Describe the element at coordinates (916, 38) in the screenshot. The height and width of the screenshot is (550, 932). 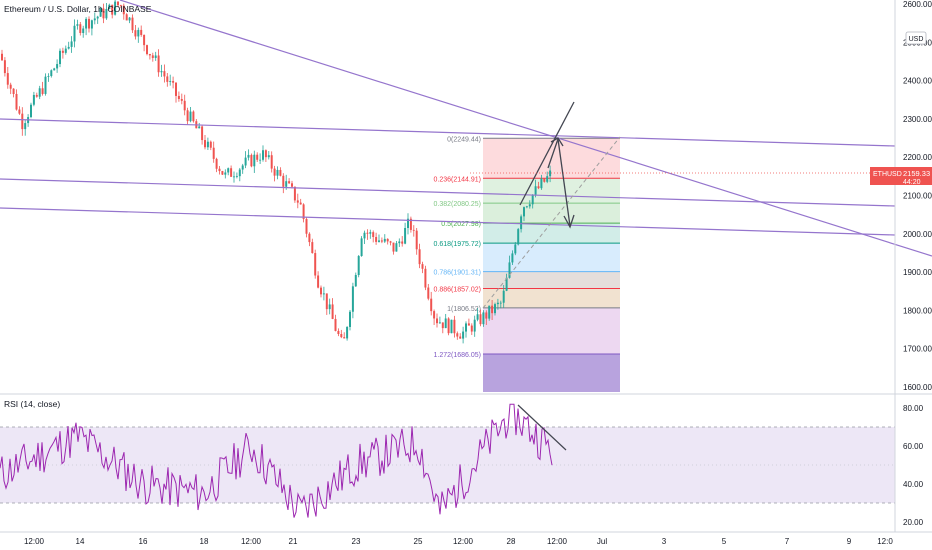
I see `currency-badge: USD` at that location.